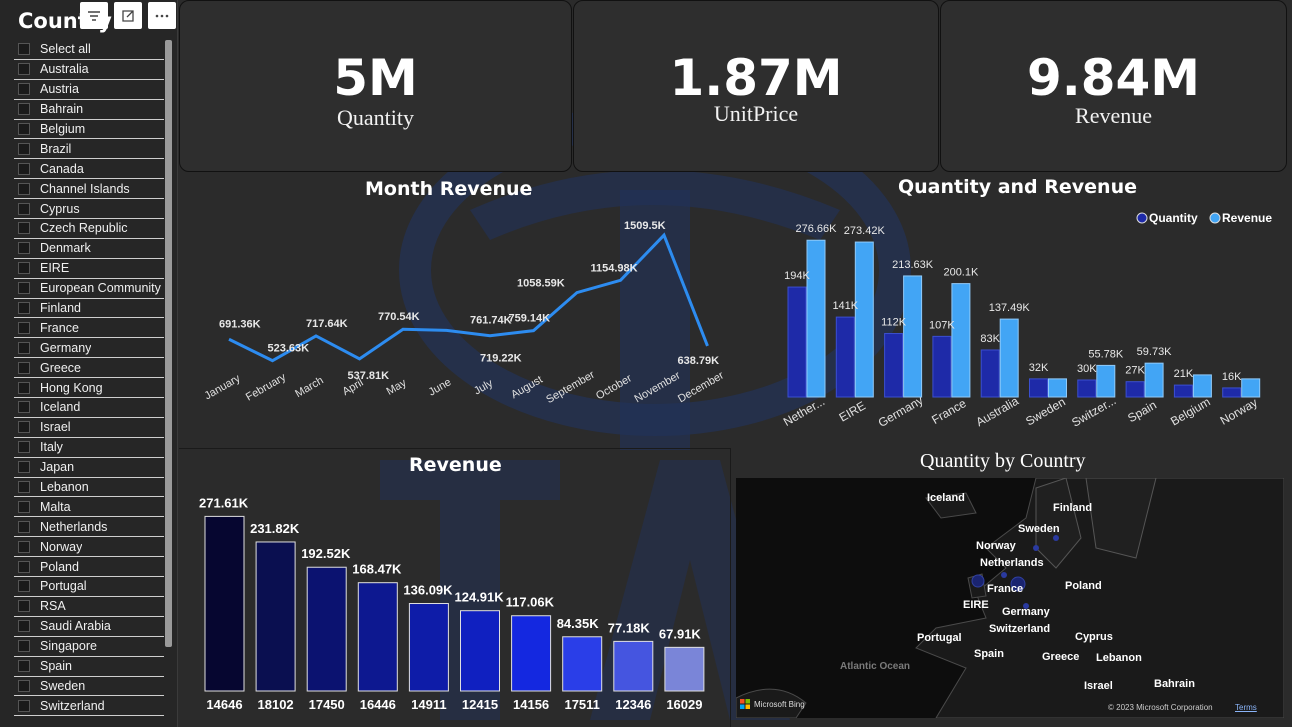 The image size is (1292, 727). What do you see at coordinates (327, 324) in the screenshot?
I see `line-data-label: 717.64K` at bounding box center [327, 324].